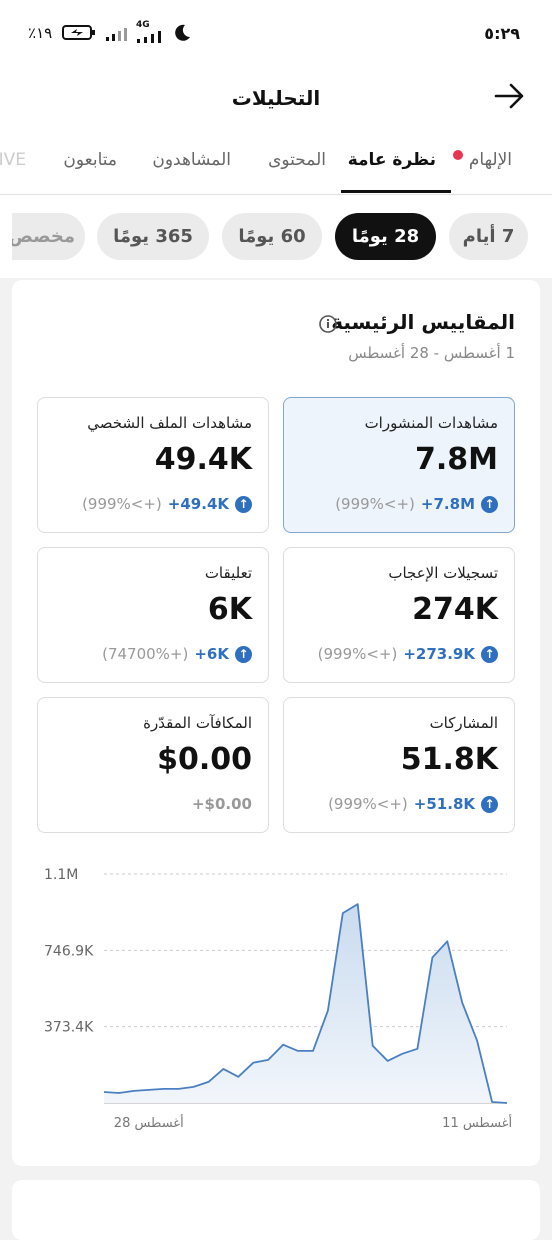 The image size is (552, 1240). I want to click on period-chip: 60 يومًا, so click(272, 236).